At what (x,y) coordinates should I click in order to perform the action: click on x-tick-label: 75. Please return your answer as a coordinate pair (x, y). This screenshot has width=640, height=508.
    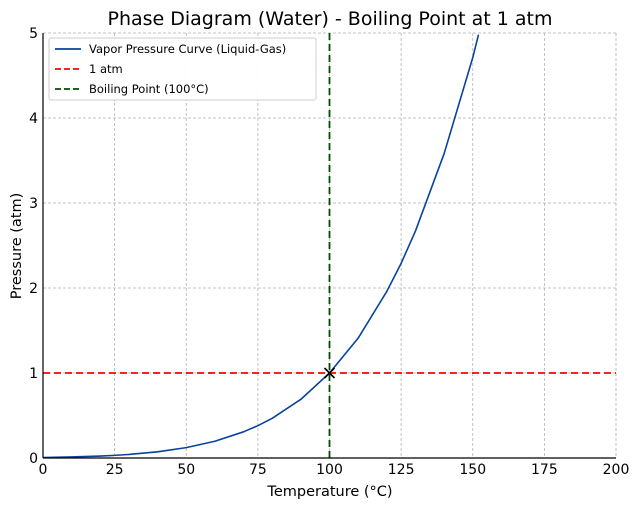
    Looking at the image, I should click on (258, 470).